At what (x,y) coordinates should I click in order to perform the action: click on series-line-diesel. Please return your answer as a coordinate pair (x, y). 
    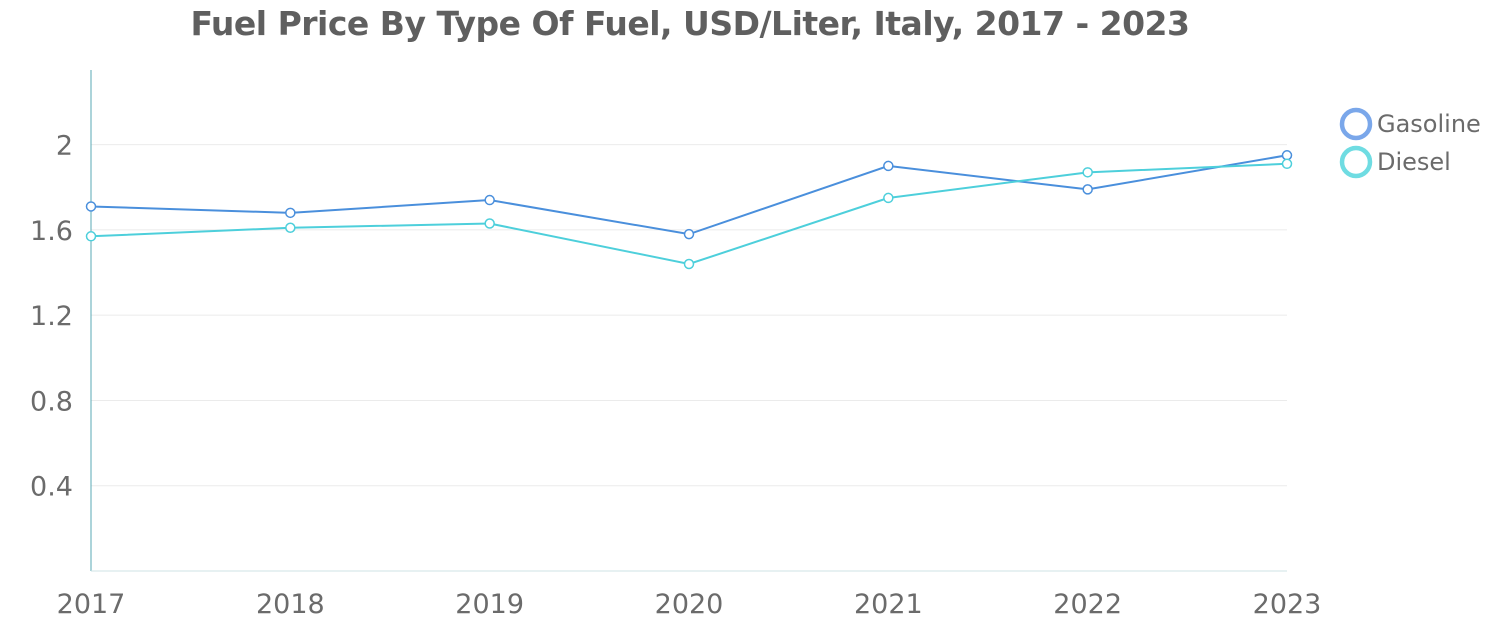
    Looking at the image, I should click on (689, 214).